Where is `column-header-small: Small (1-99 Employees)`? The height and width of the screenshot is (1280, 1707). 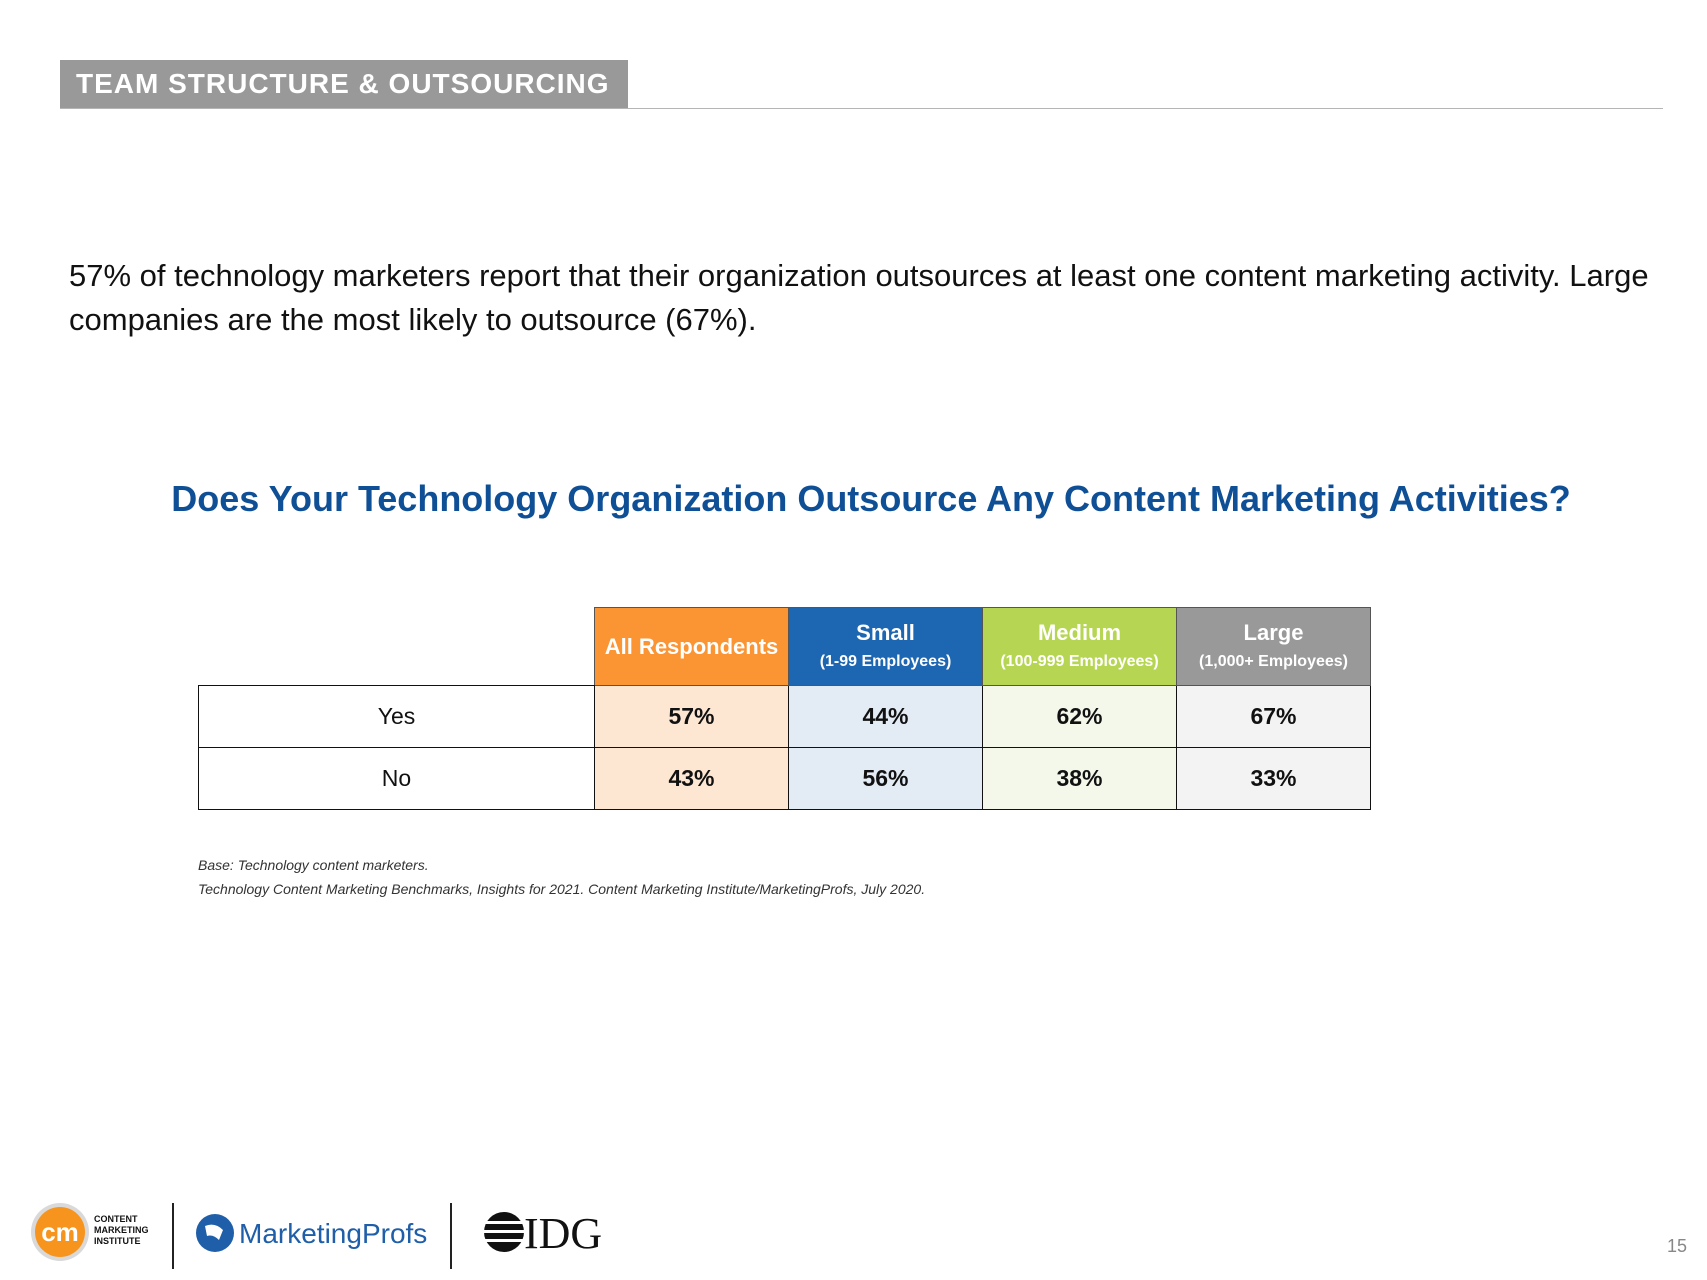 column-header-small: Small (1-99 Employees) is located at coordinates (885, 646).